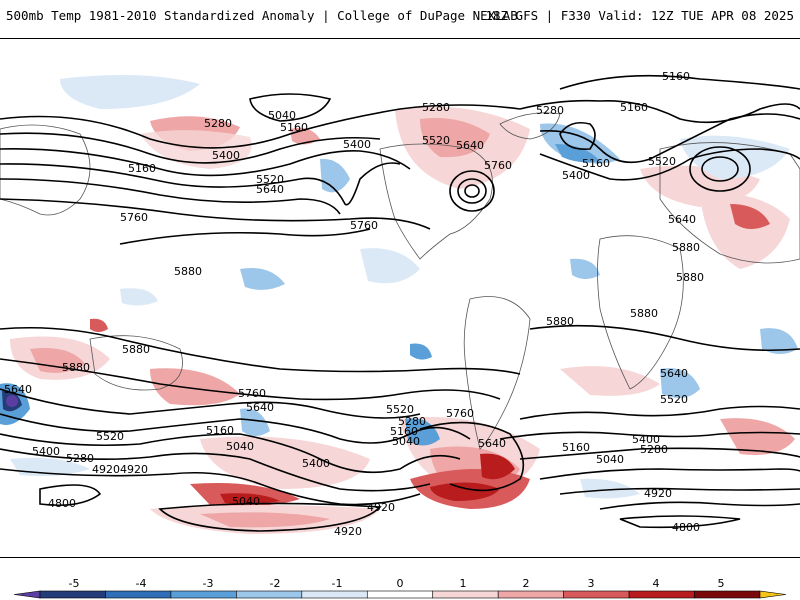 Image resolution: width=800 pixels, height=600 pixels. Describe the element at coordinates (400, 583) in the screenshot. I see `color-scale-tick: 0` at that location.